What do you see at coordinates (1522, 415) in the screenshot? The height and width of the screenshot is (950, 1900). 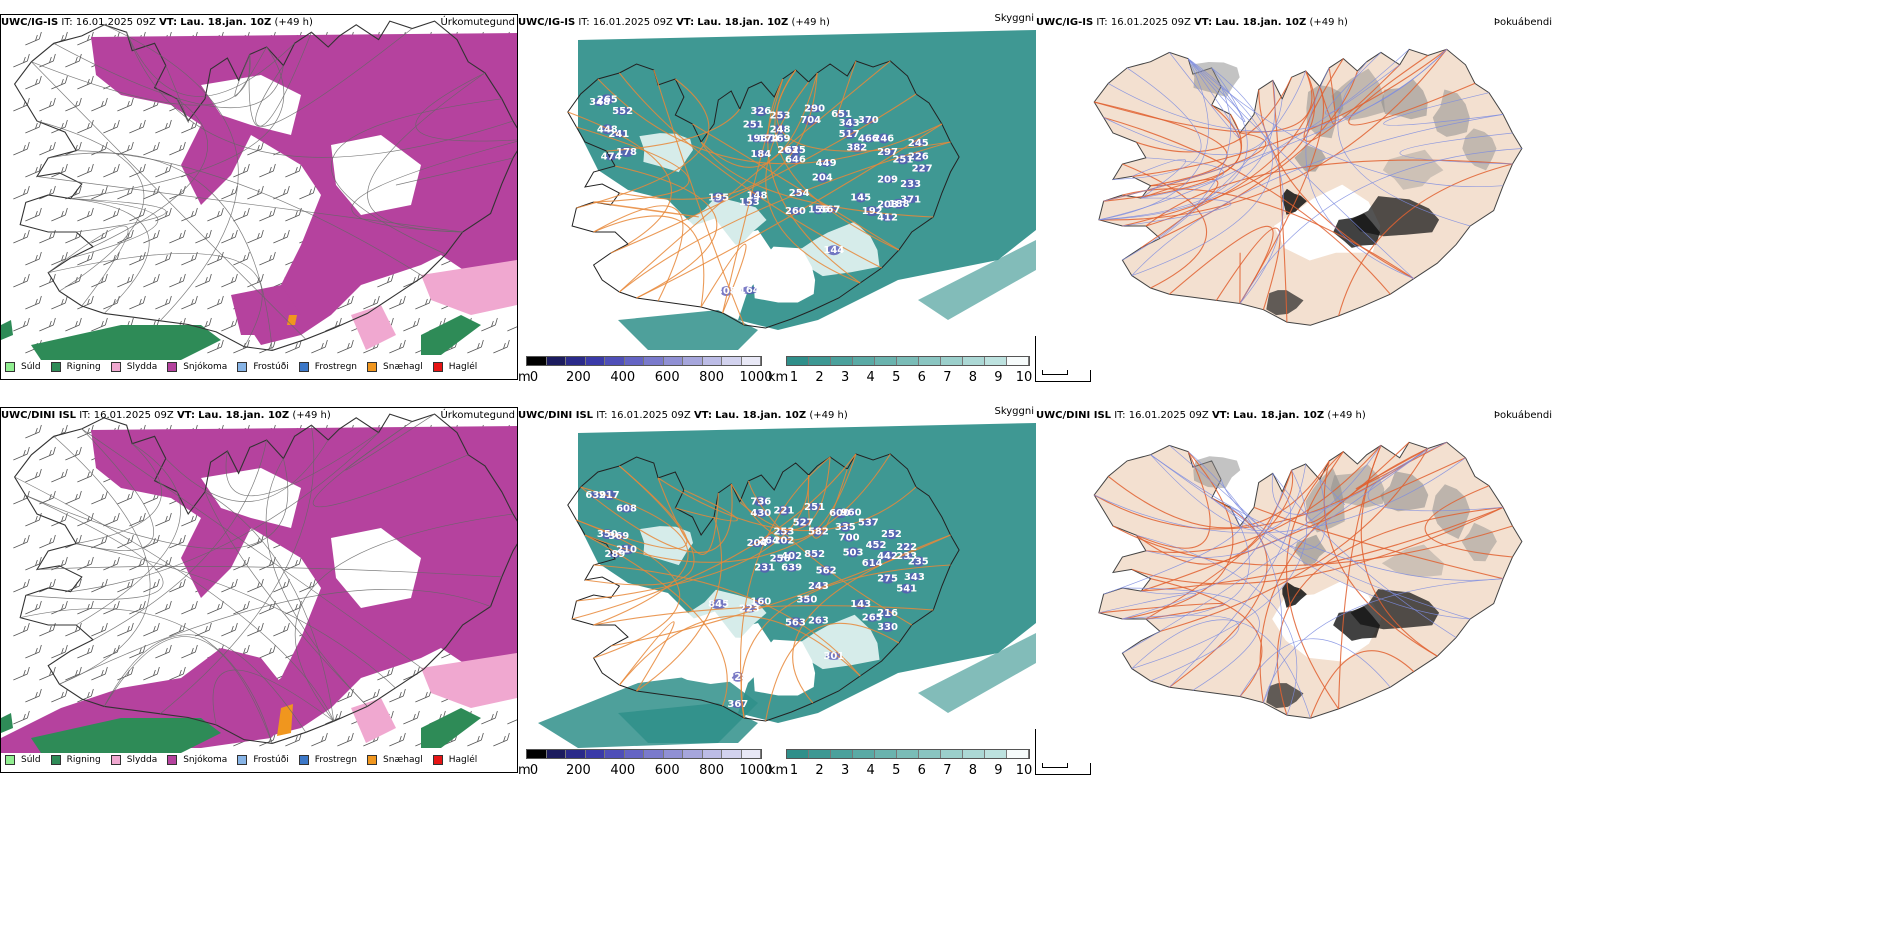 I see `panel-title: Þokuábendi` at bounding box center [1522, 415].